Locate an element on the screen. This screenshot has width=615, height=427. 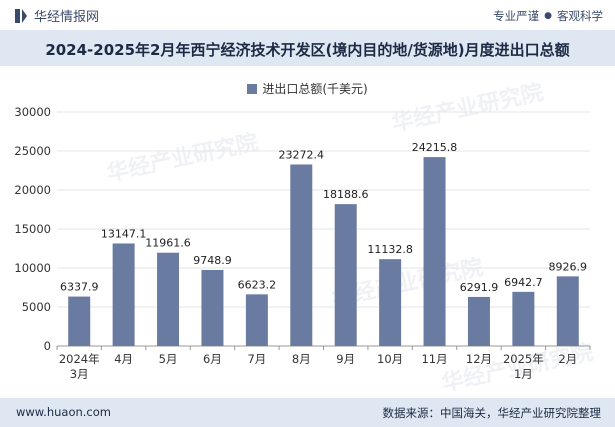
x-tick-label-line: 12月 is located at coordinates (479, 359).